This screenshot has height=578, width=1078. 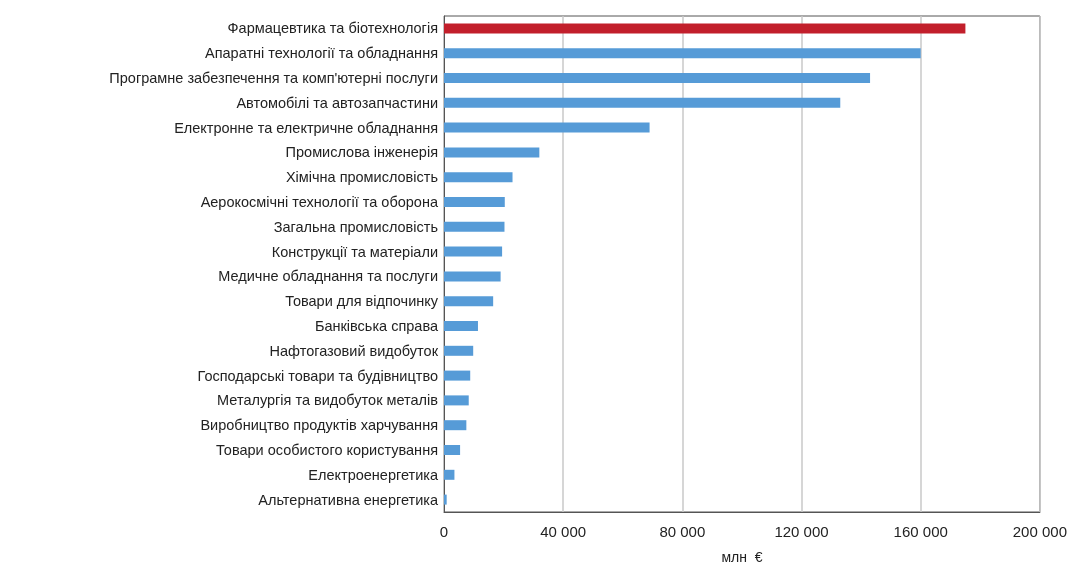 I want to click on y-tick-label: Програмне забезпечення та комп'ютерні послуги, so click(x=273, y=78).